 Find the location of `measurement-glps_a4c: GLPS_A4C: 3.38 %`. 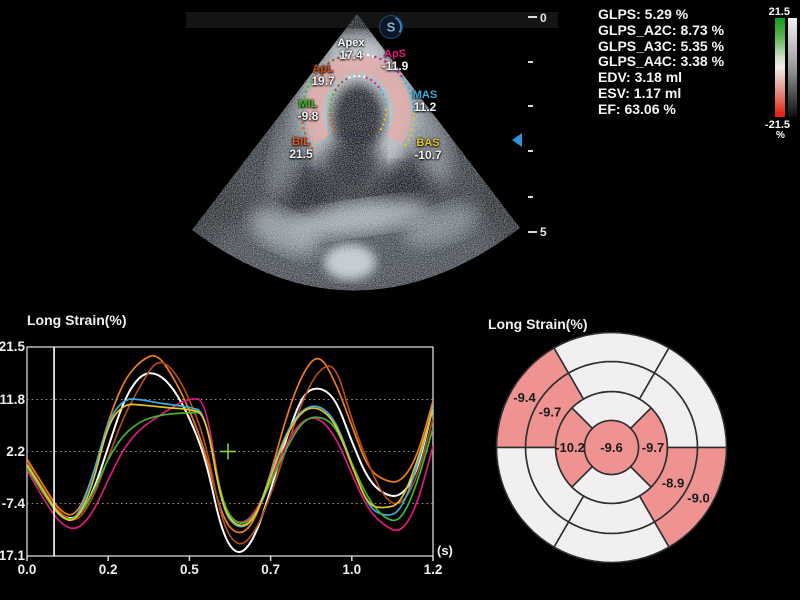

measurement-glps_a4c: GLPS_A4C: 3.38 % is located at coordinates (661, 61).